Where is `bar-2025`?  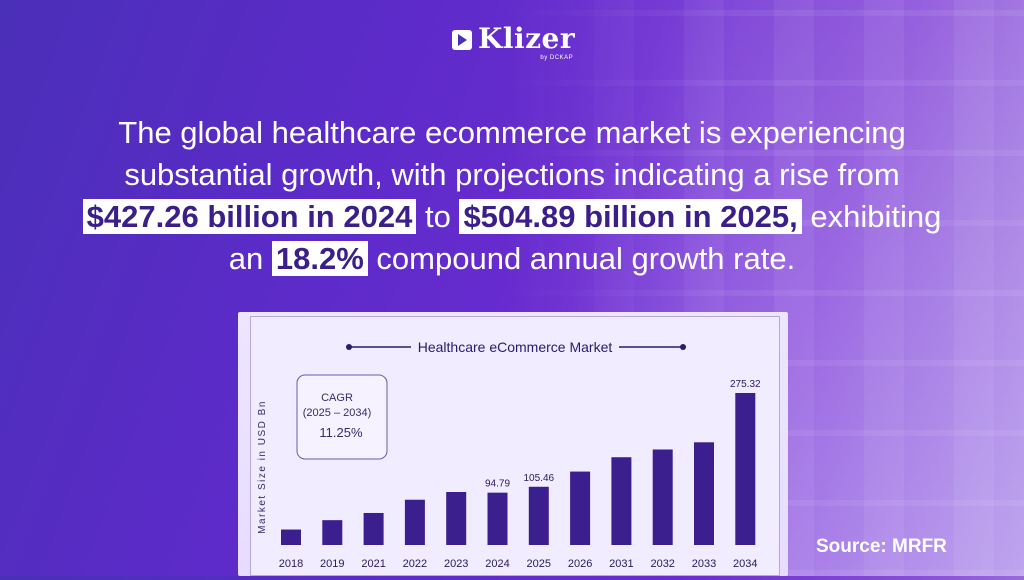 bar-2025 is located at coordinates (538, 515).